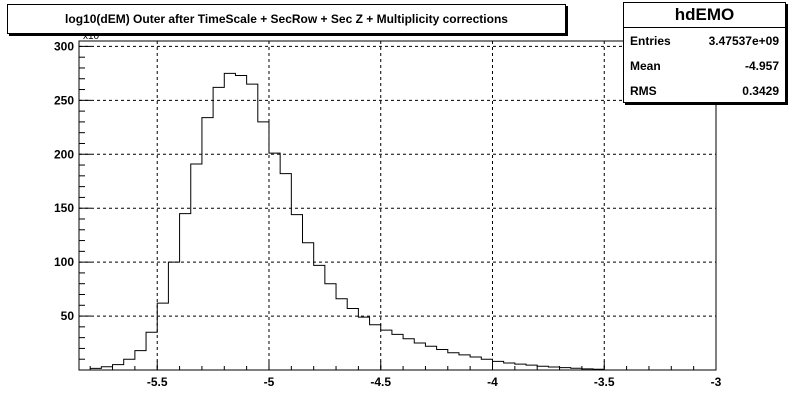  I want to click on stats-row-rms: RMS 0.3429, so click(704, 93).